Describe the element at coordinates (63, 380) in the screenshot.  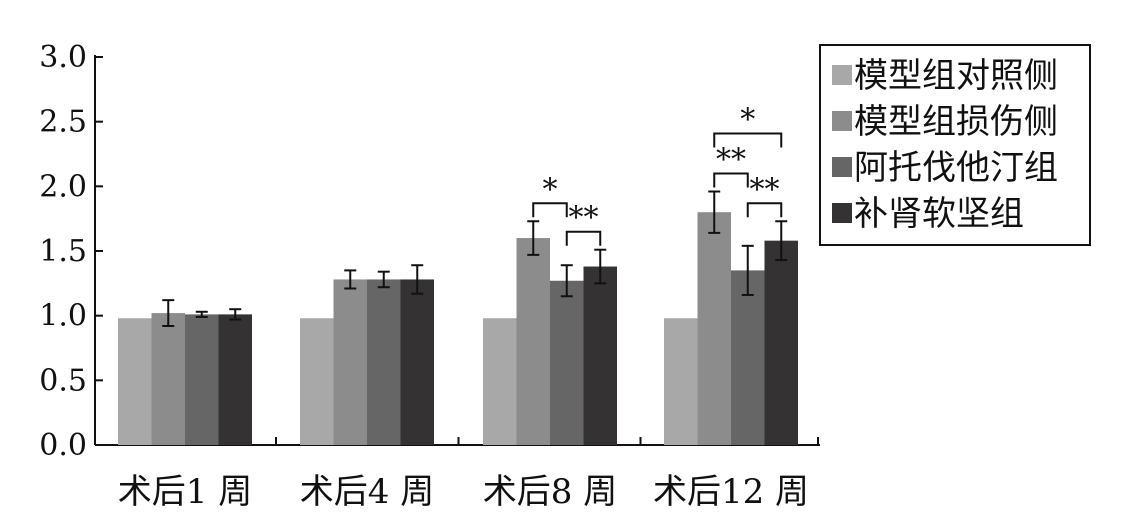
I see `y-tick-label: 0.5` at that location.